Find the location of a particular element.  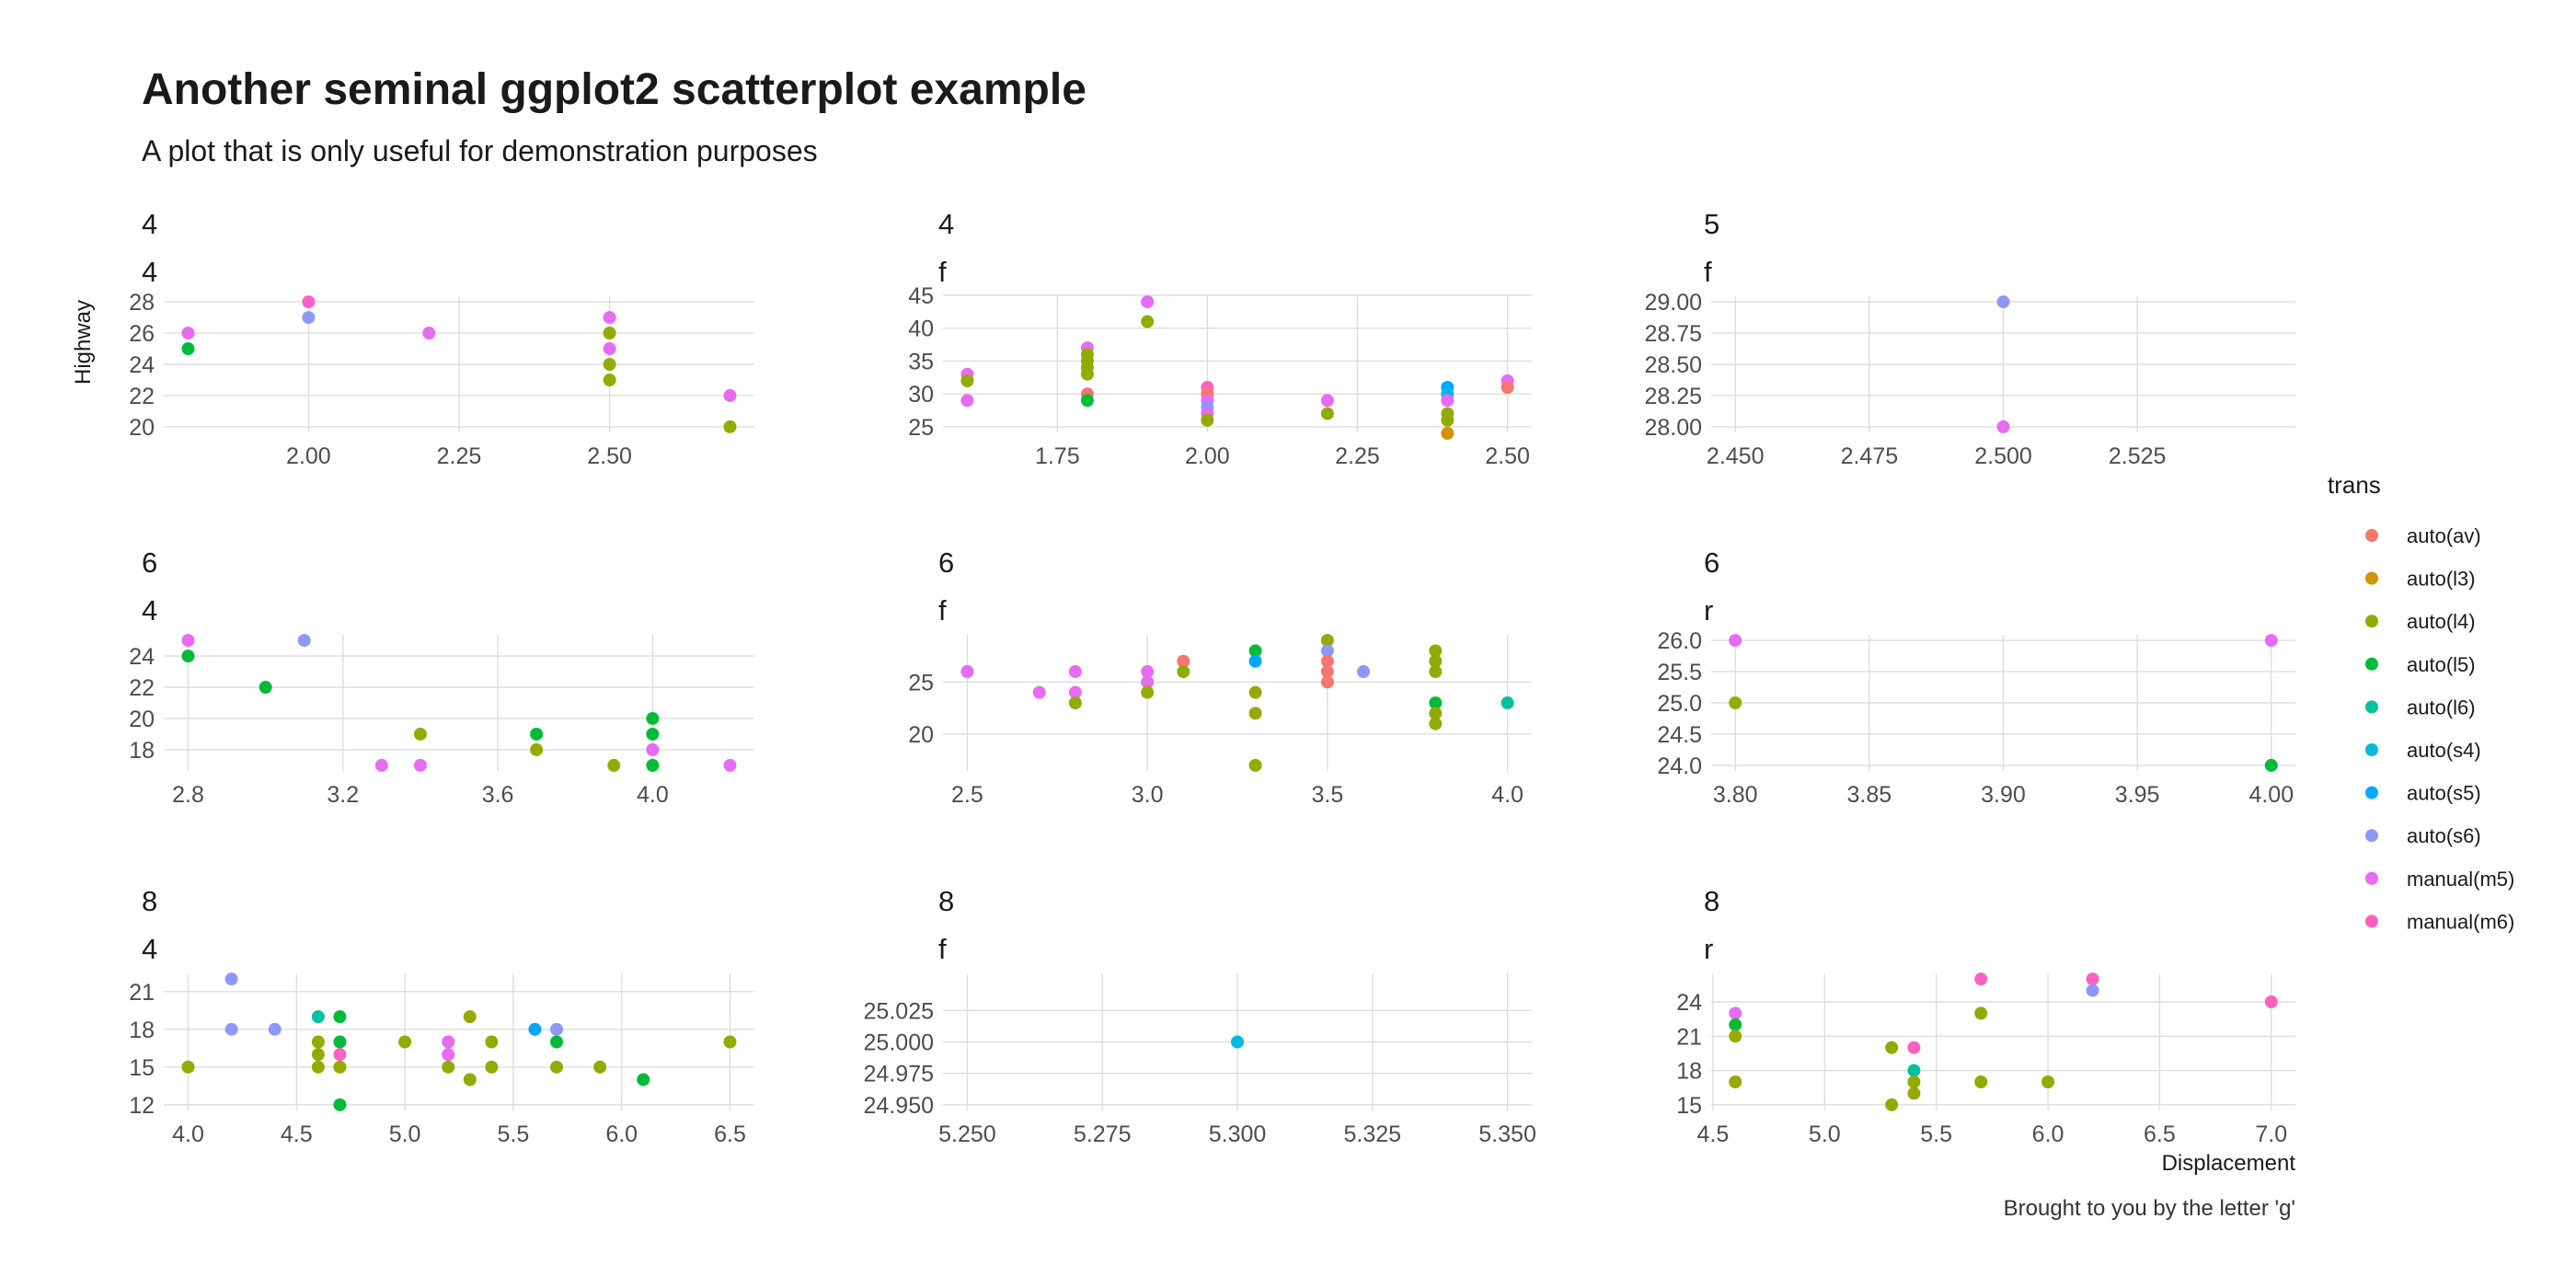

legend-label: manual(m5) is located at coordinates (2460, 879).